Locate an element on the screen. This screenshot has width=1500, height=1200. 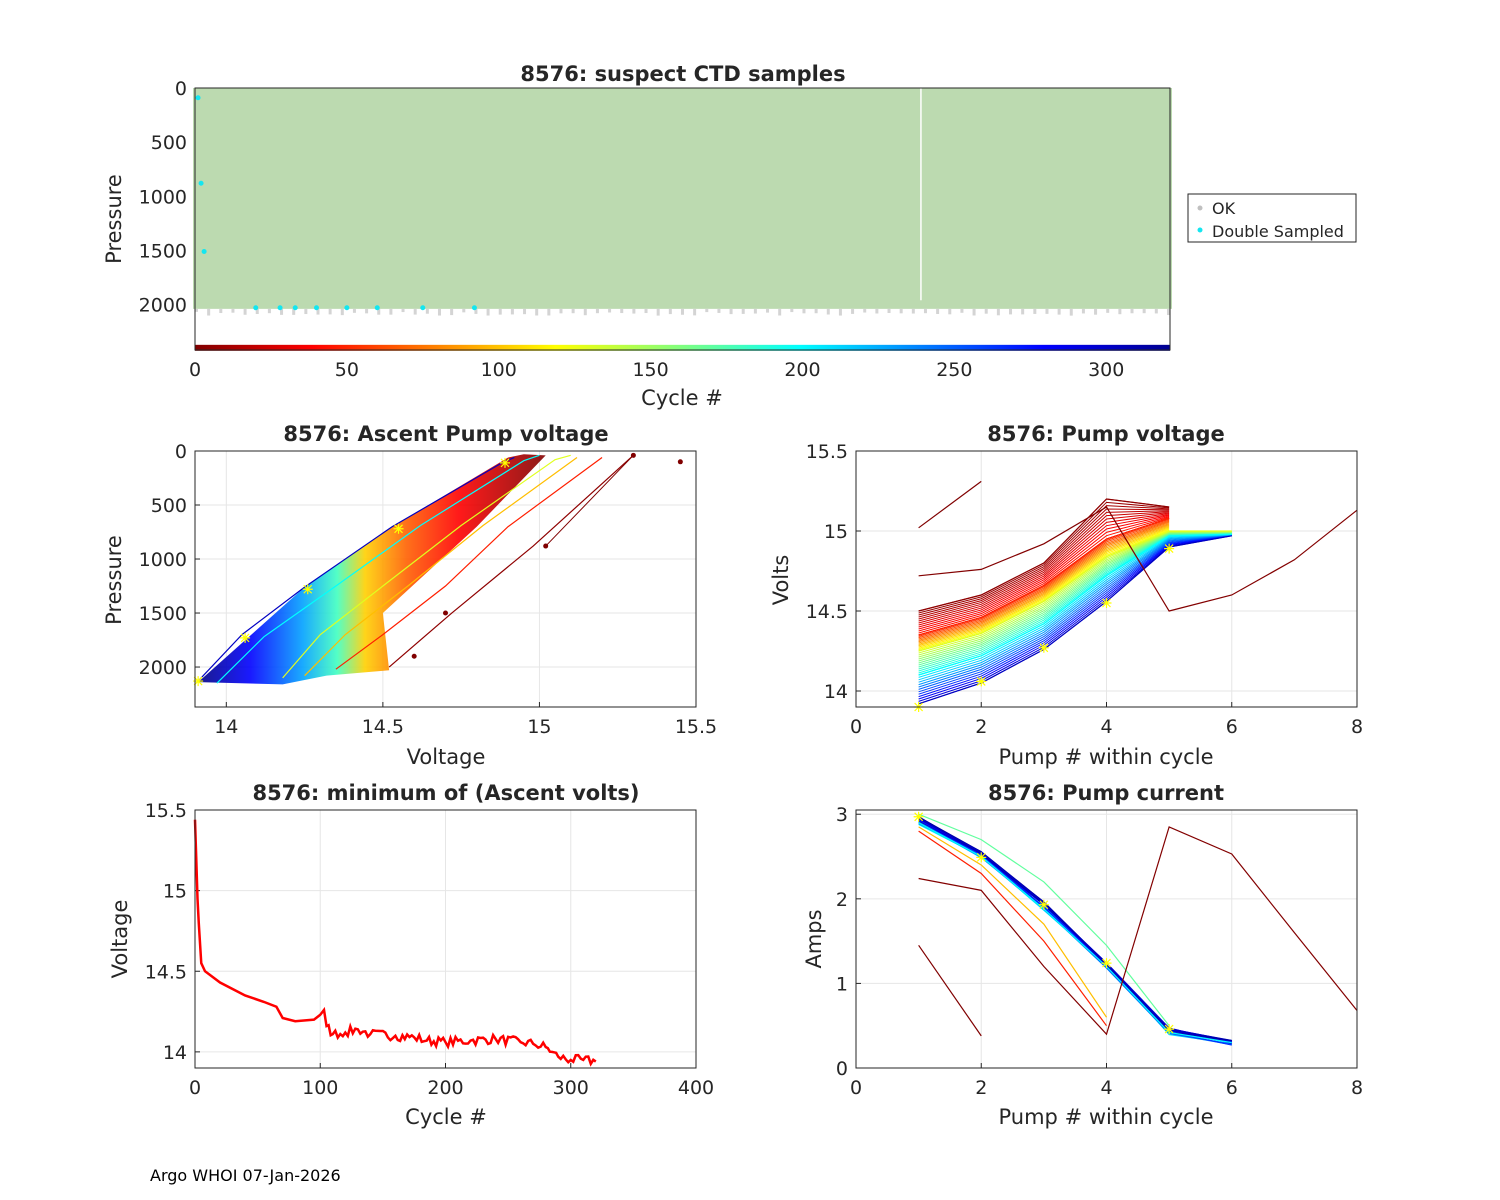
y-tick-label: 1 is located at coordinates (842, 984).